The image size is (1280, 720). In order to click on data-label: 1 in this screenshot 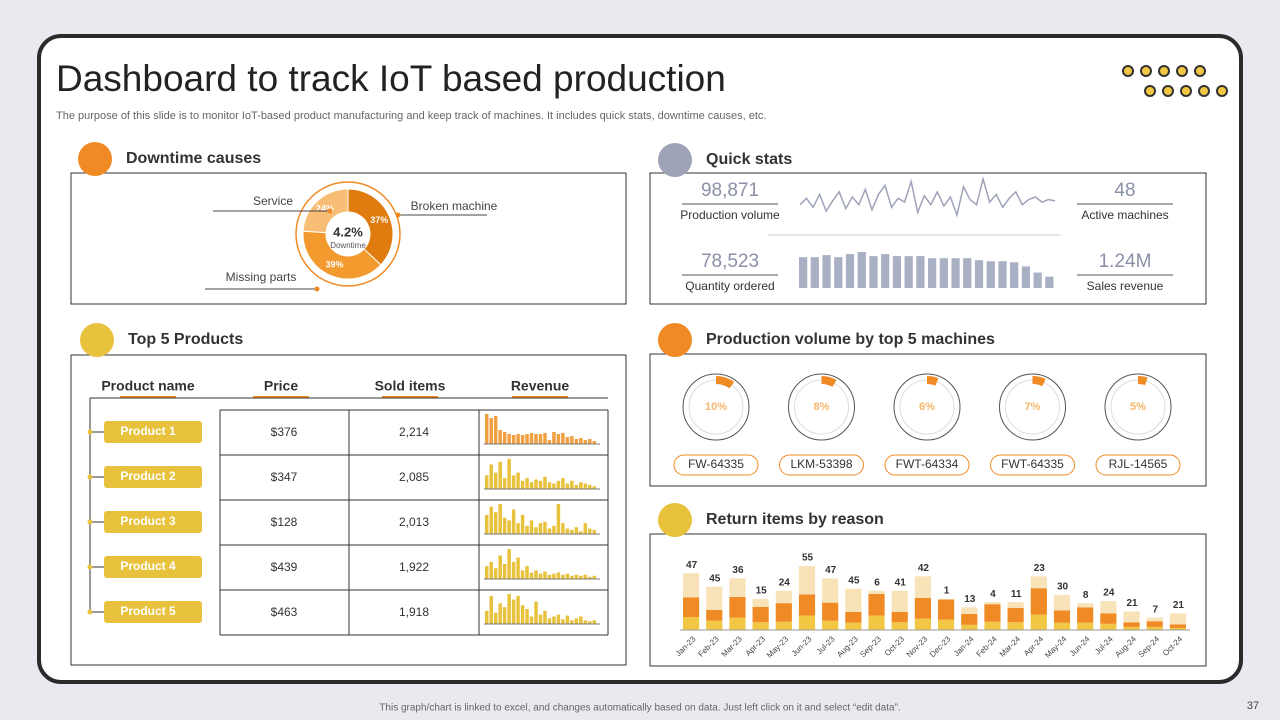, I will do `click(947, 591)`.